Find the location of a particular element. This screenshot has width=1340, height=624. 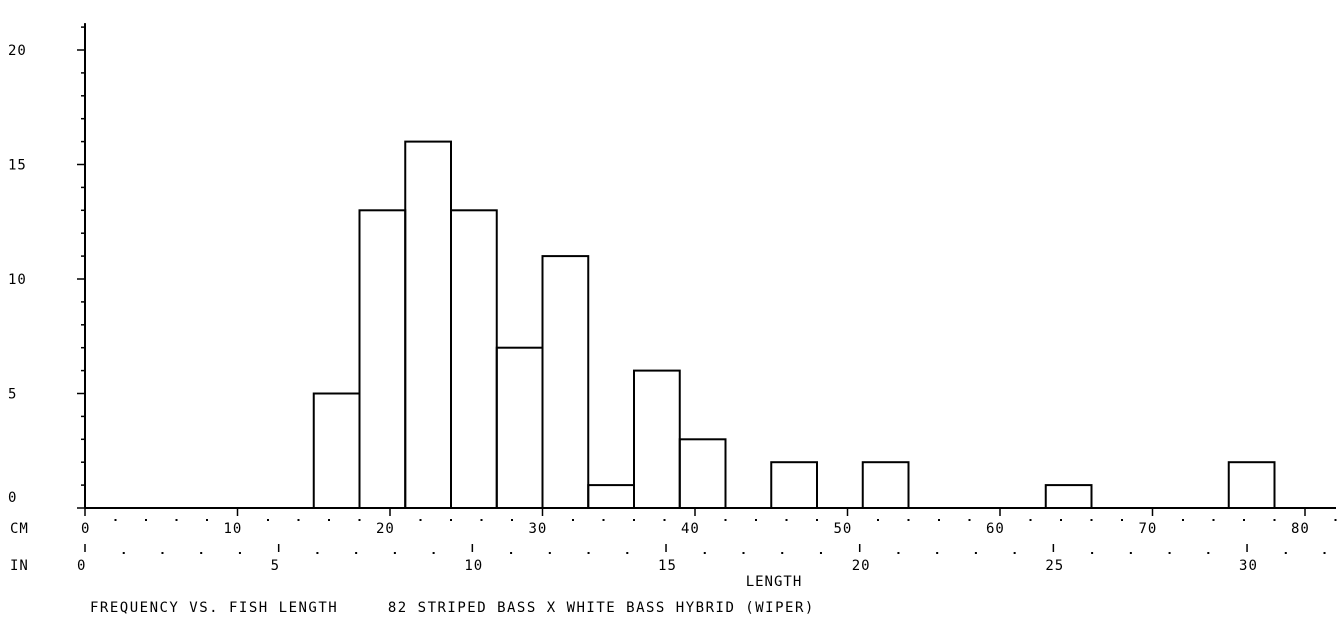

cm-tick-label: 10 is located at coordinates (233, 529).